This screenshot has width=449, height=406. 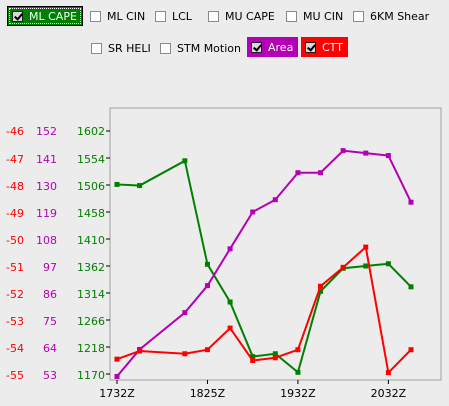 What do you see at coordinates (91, 375) in the screenshot?
I see `cape-tick-label: 1170` at bounding box center [91, 375].